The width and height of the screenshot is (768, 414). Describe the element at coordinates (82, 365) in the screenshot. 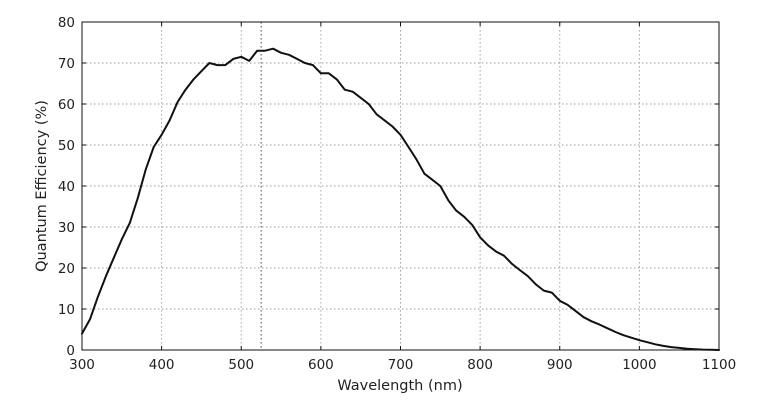

I see `x-tick-label: 300` at that location.